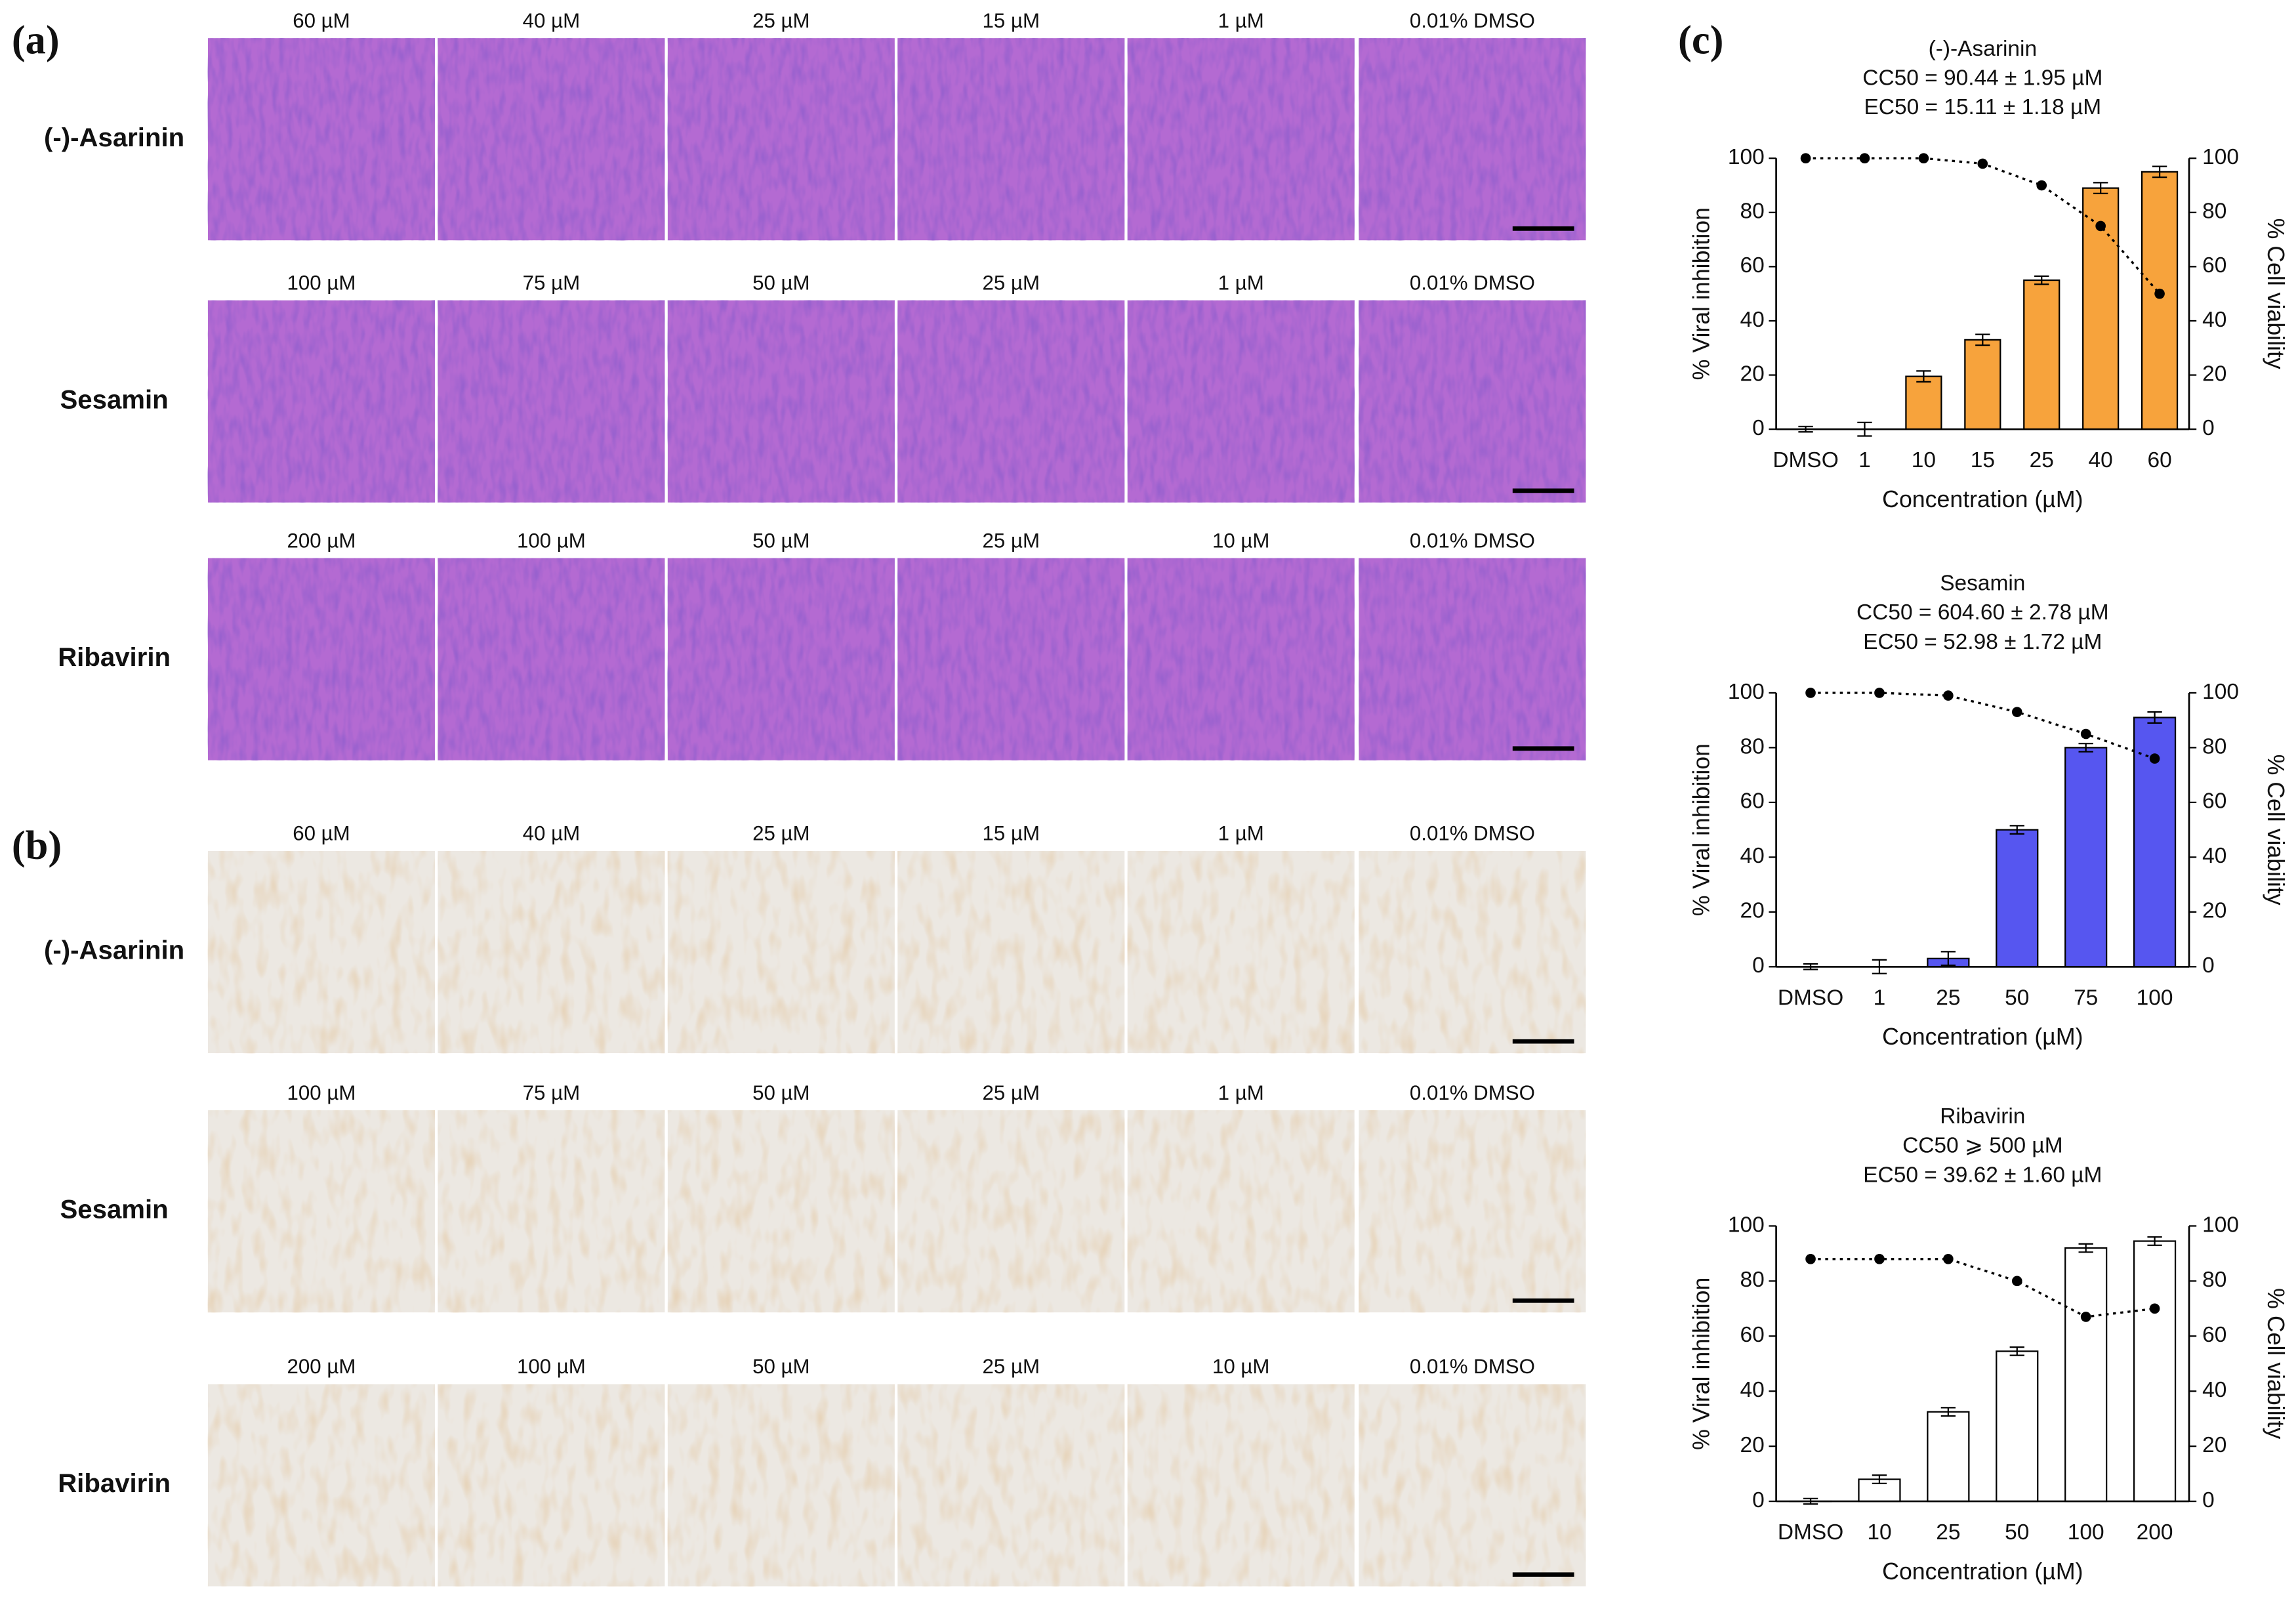 The height and width of the screenshot is (1601, 2296). I want to click on panel-label: (b), so click(37, 845).